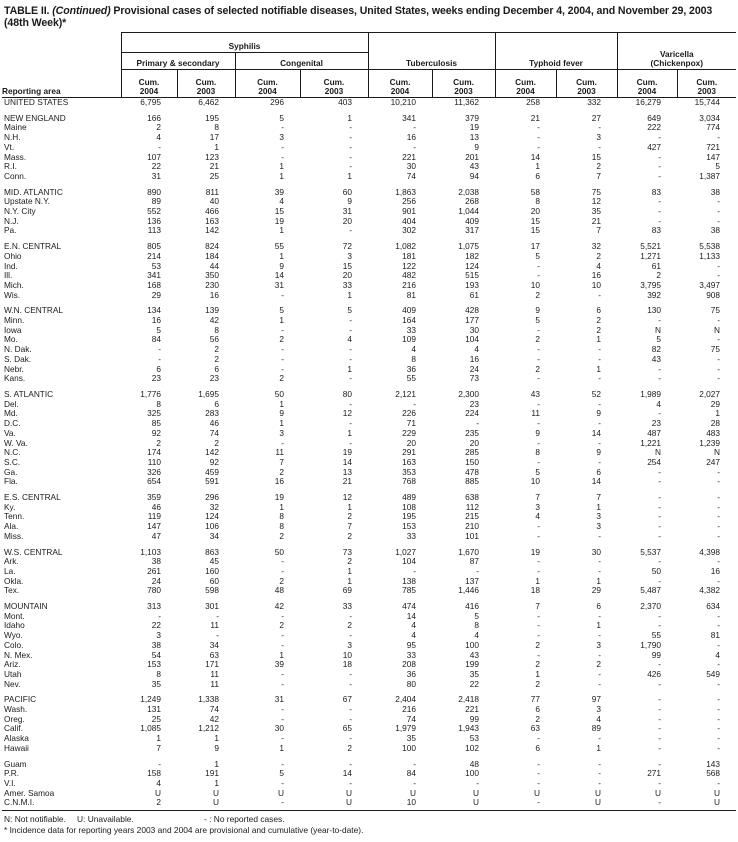 The height and width of the screenshot is (842, 738). What do you see at coordinates (654, 433) in the screenshot?
I see `value-cell: 487` at bounding box center [654, 433].